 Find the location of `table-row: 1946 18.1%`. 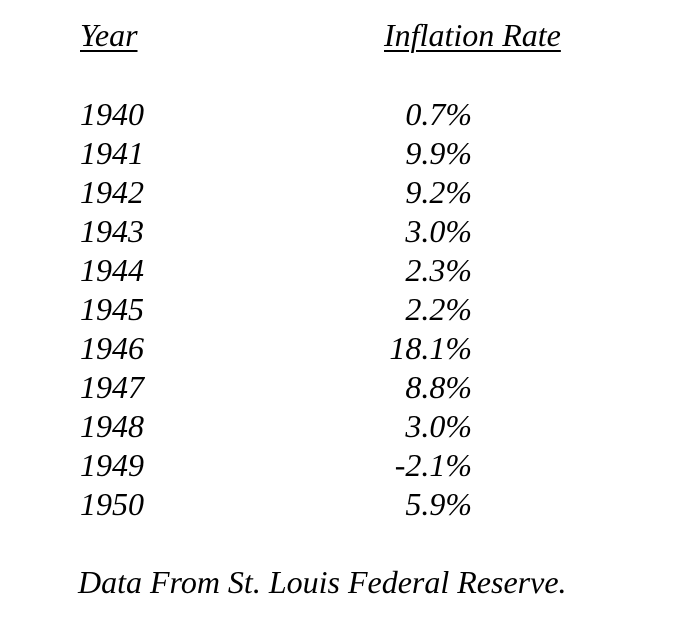

table-row: 1946 18.1% is located at coordinates (340, 348).